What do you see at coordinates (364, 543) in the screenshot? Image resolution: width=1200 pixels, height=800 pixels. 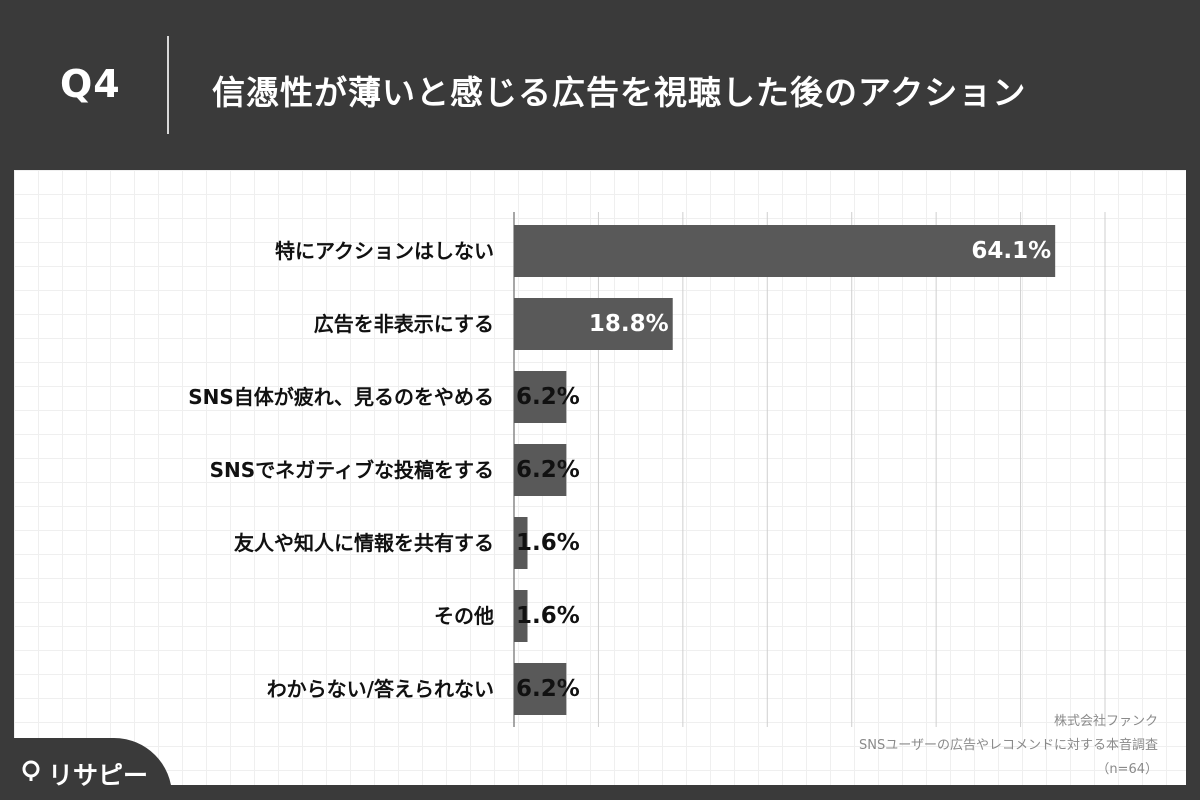 I see `category-label: 友人や知人に情報を共有する` at bounding box center [364, 543].